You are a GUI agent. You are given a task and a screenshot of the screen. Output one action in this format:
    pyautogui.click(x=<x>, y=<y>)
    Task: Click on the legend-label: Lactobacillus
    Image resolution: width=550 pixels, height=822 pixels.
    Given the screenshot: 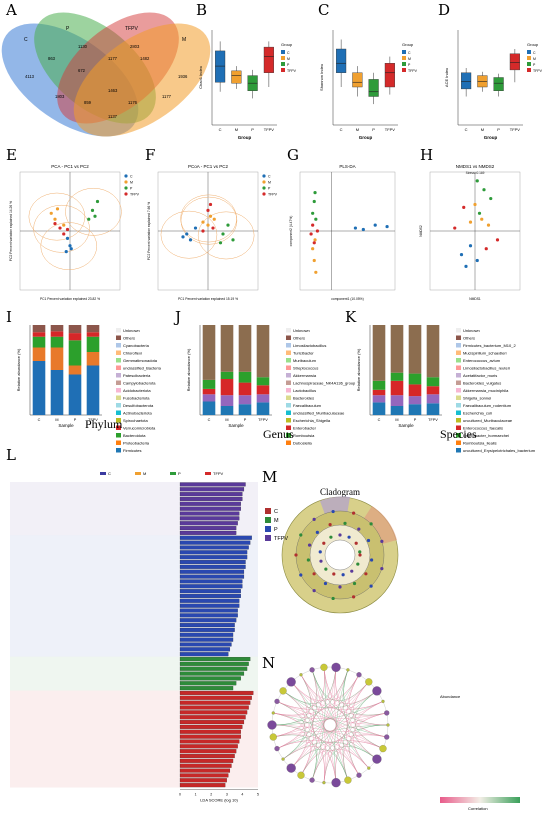 What is the action you would take?
    pyautogui.click(x=304, y=390)
    